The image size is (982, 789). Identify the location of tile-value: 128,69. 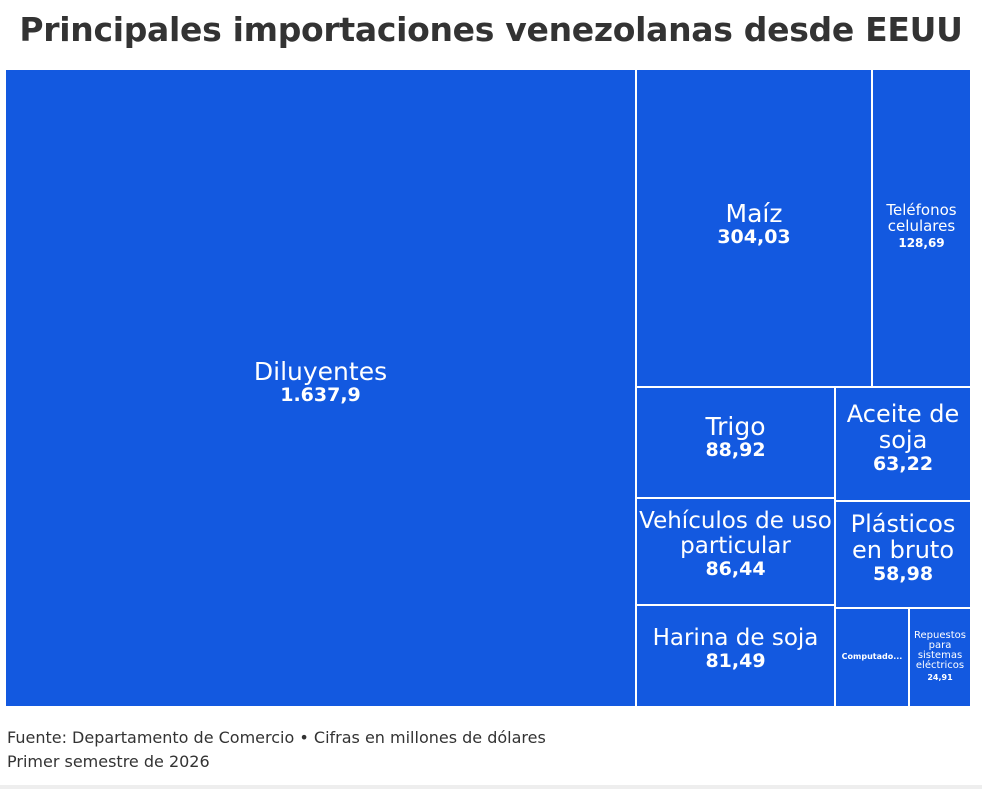
(921, 243).